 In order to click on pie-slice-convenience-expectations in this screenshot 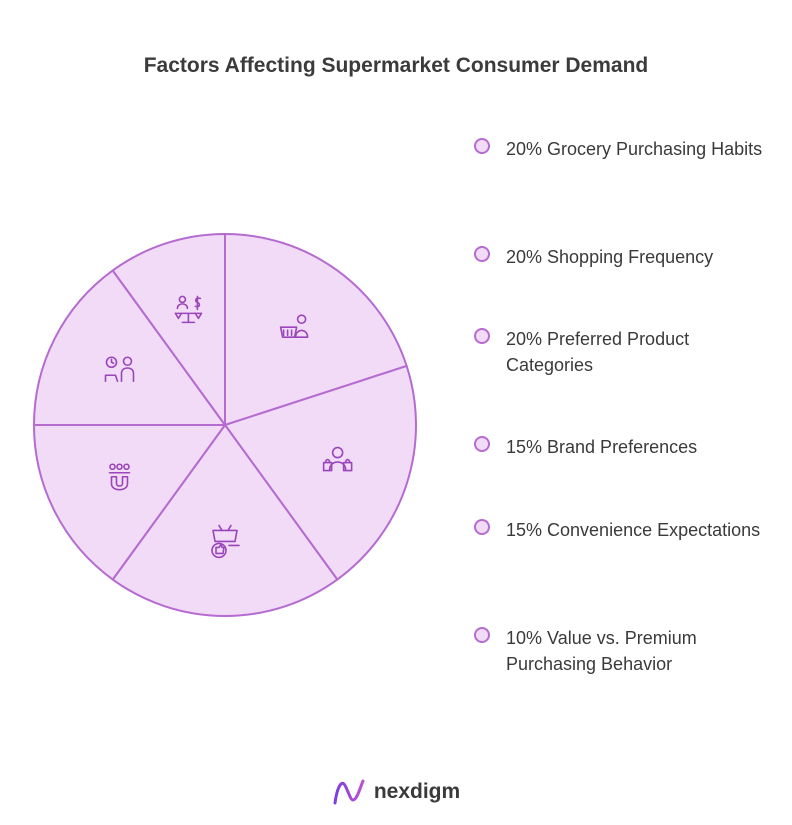, I will do `click(129, 347)`.